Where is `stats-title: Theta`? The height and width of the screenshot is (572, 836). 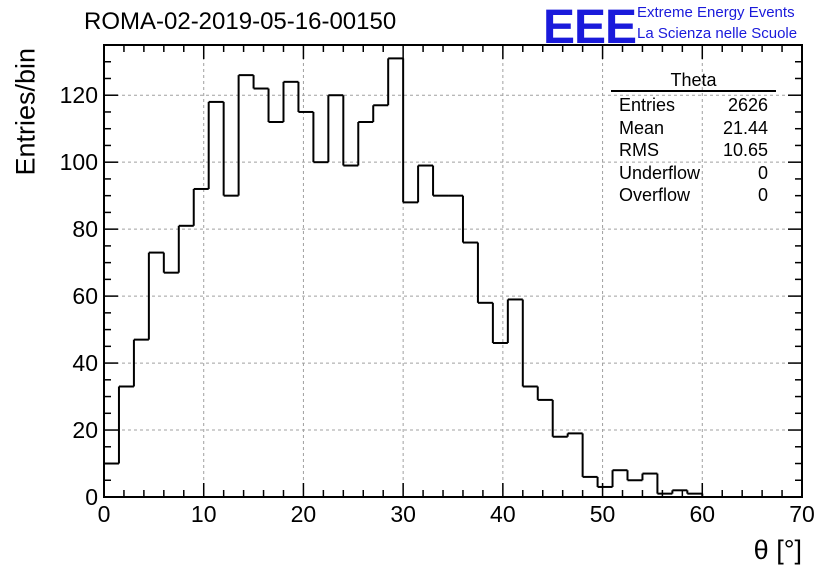 stats-title: Theta is located at coordinates (693, 80).